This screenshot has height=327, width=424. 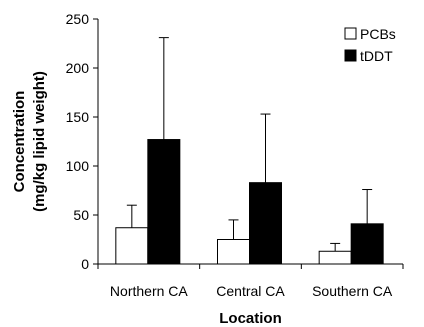 What do you see at coordinates (78, 117) in the screenshot?
I see `y-tick-label: 150` at bounding box center [78, 117].